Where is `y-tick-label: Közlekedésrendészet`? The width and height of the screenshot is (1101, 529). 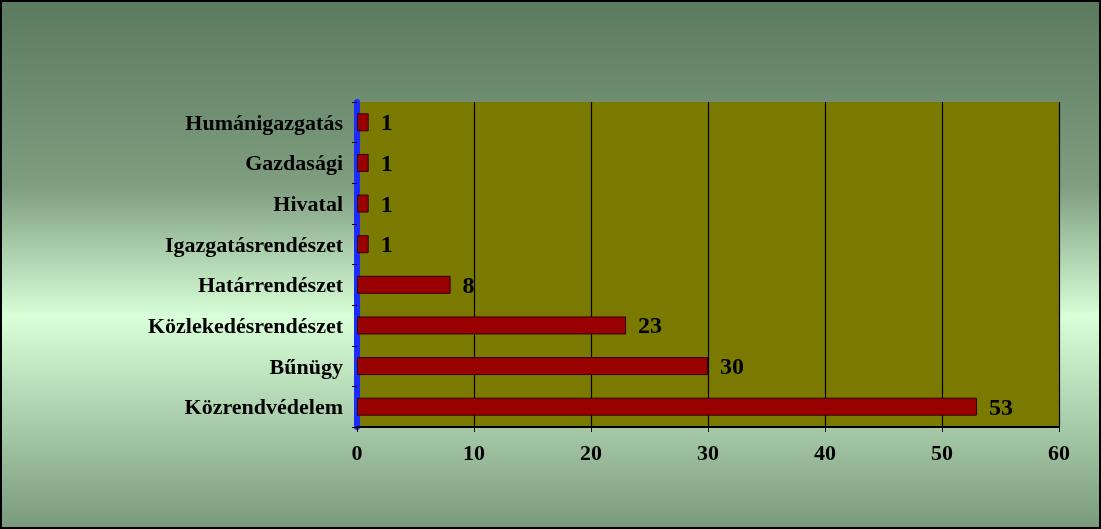 y-tick-label: Közlekedésrendészet is located at coordinates (245, 325).